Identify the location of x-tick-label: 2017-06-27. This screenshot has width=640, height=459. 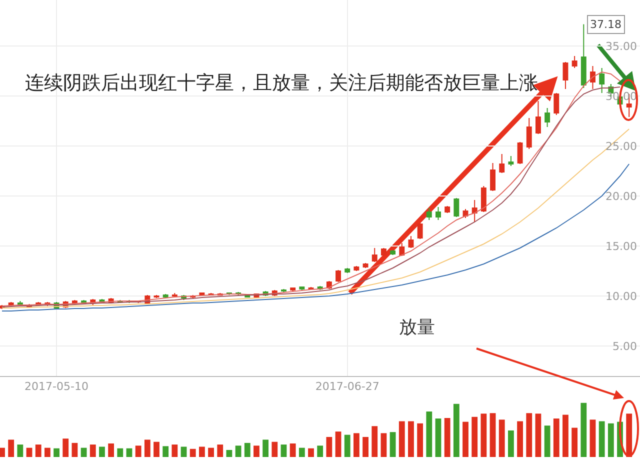
(347, 387).